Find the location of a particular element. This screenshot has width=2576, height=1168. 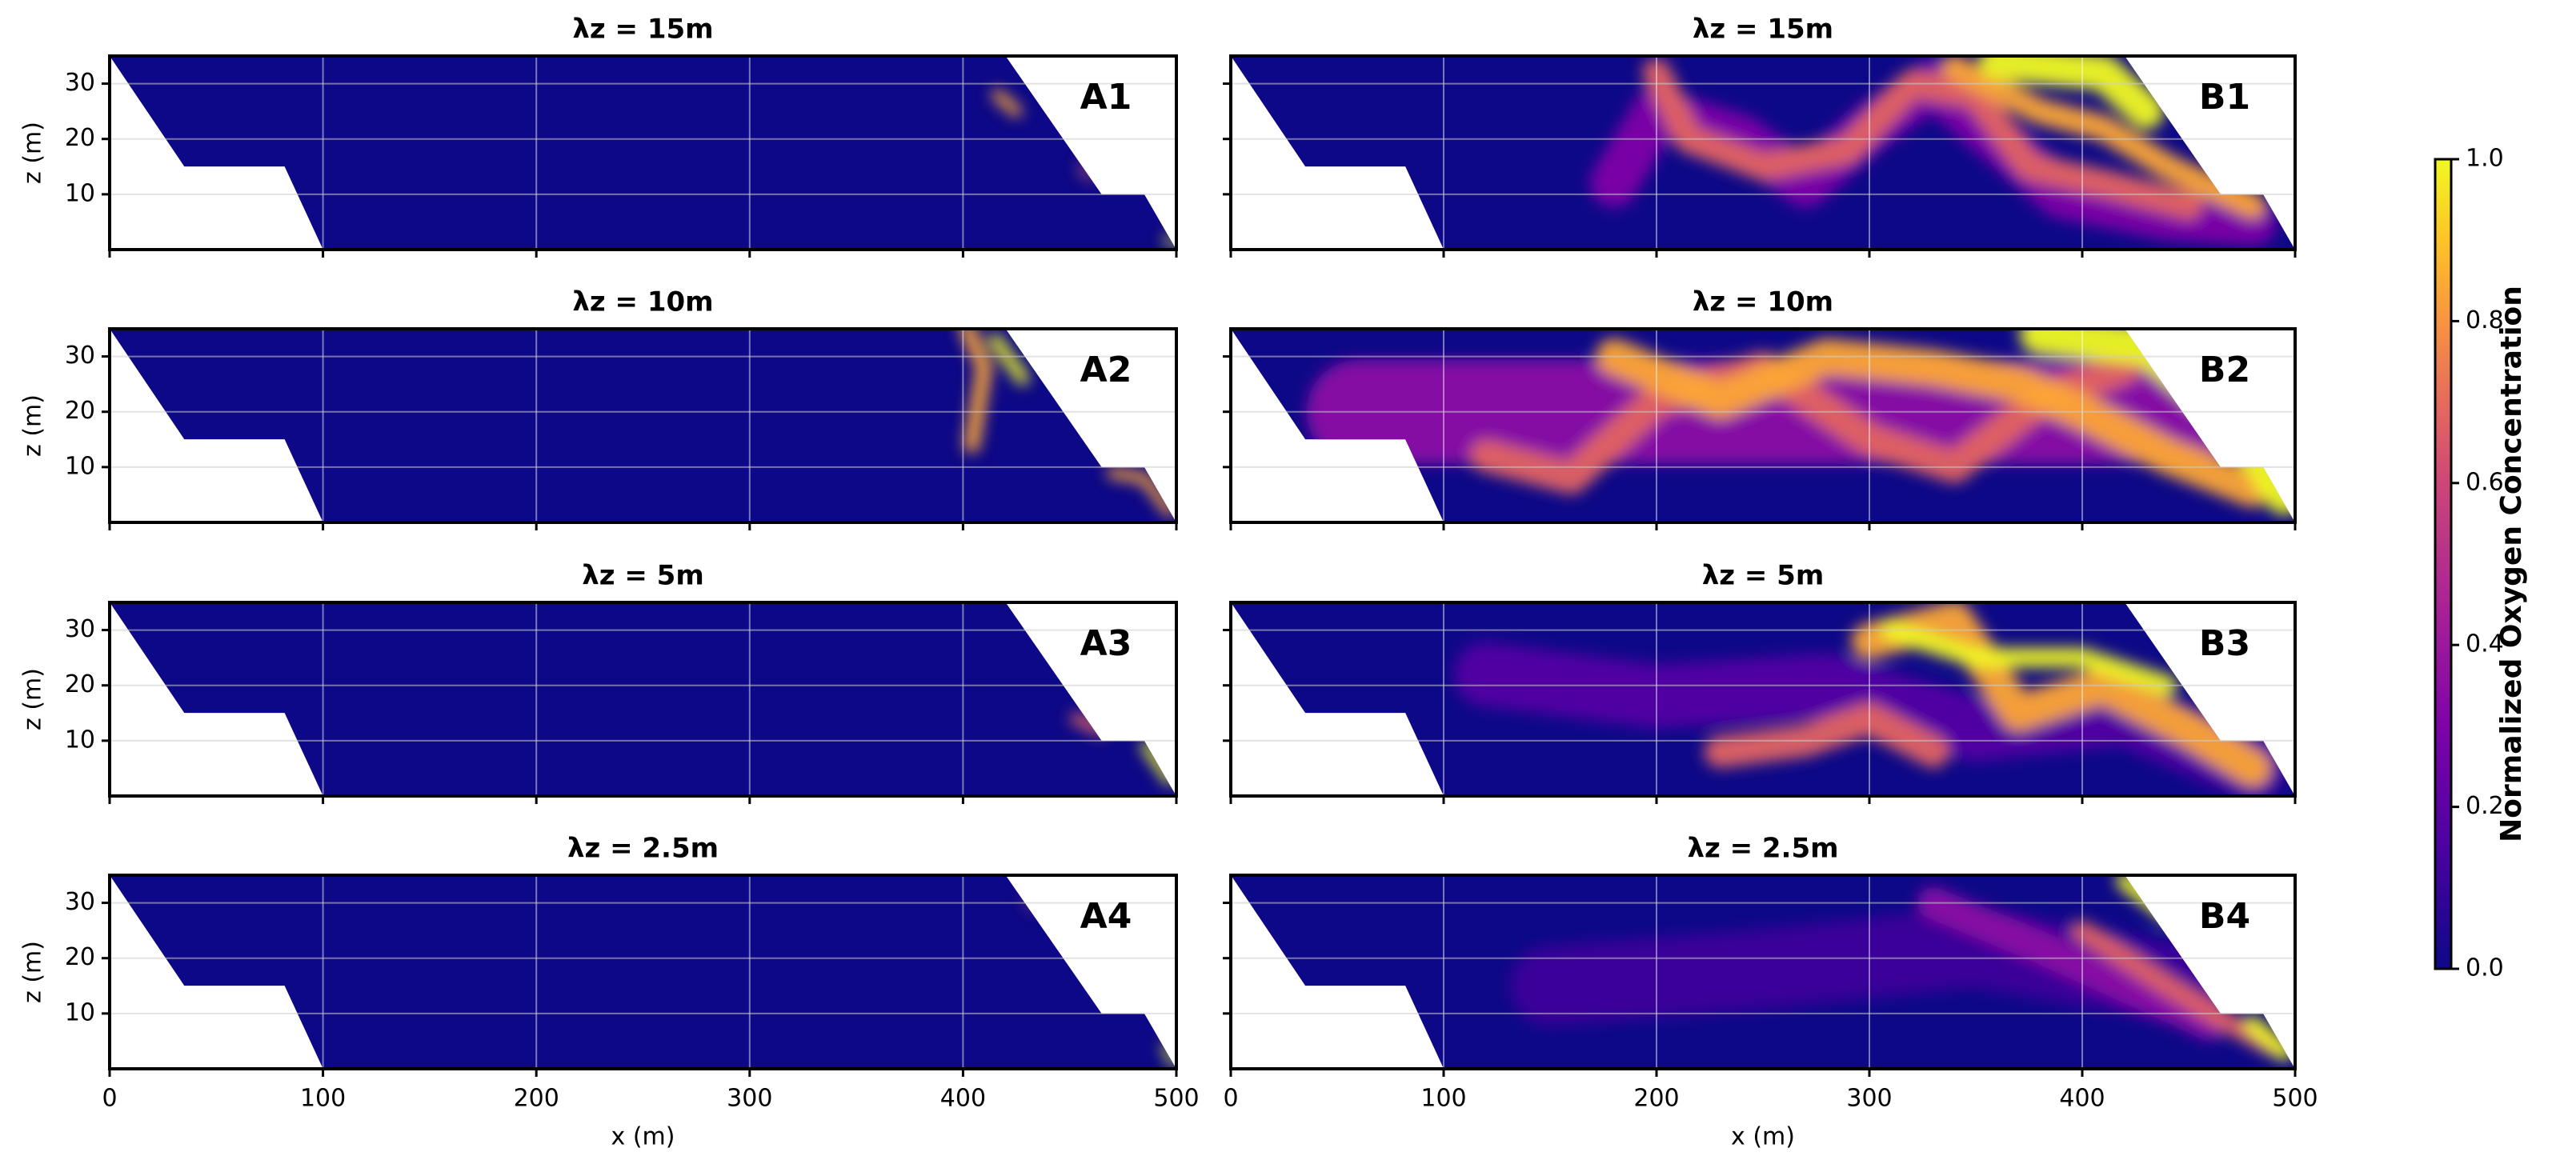

panel-label: B4 is located at coordinates (2224, 916).